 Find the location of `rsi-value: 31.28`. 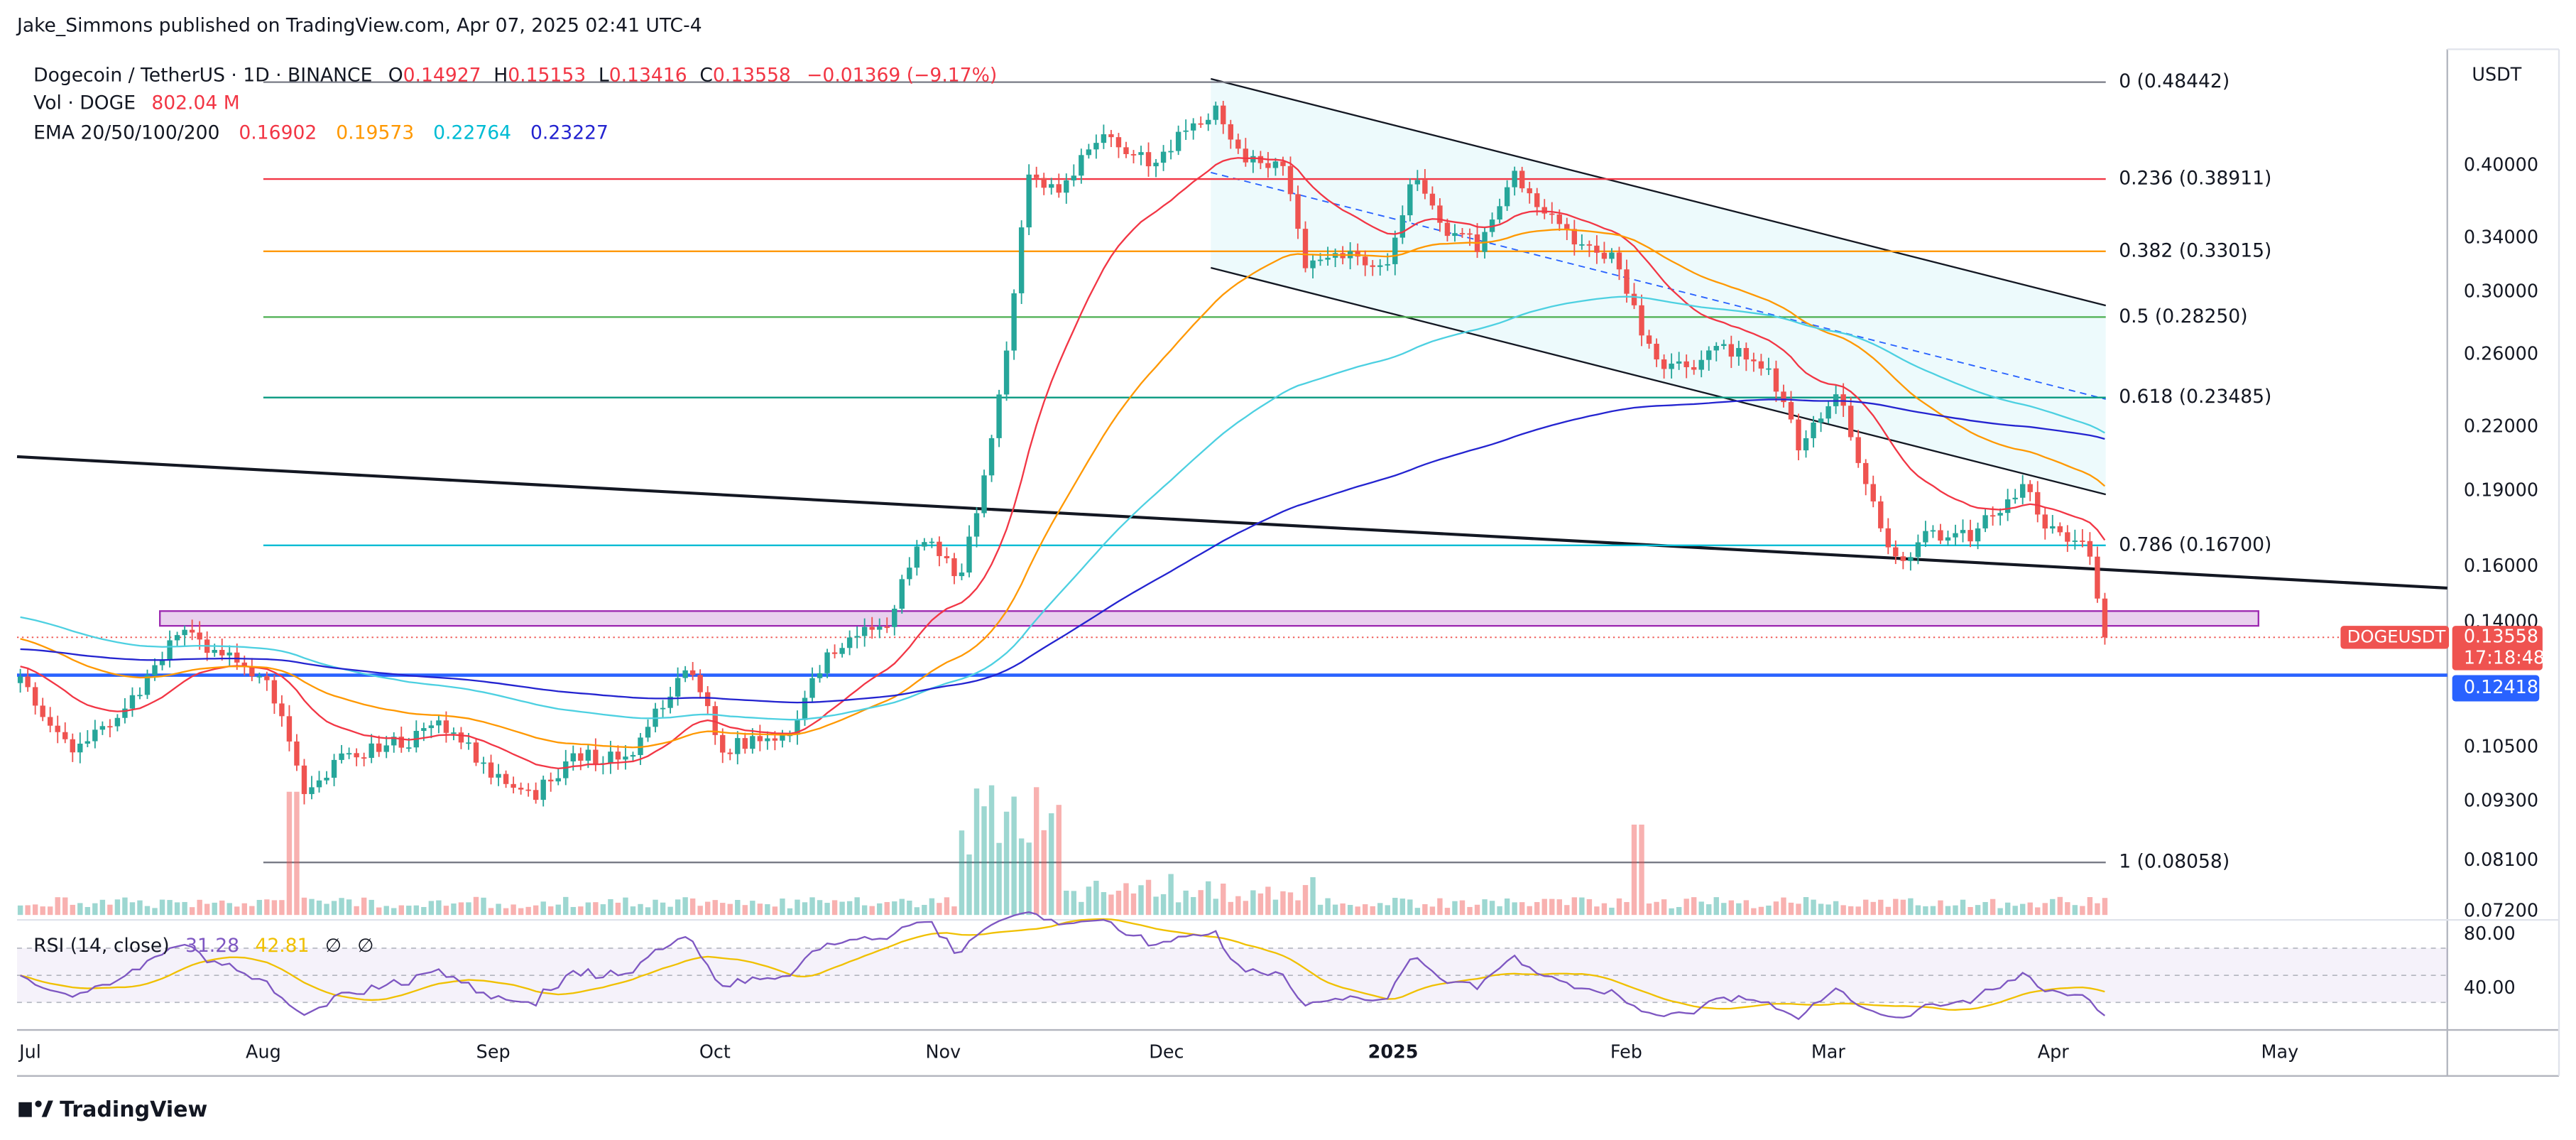

rsi-value: 31.28 is located at coordinates (212, 946).